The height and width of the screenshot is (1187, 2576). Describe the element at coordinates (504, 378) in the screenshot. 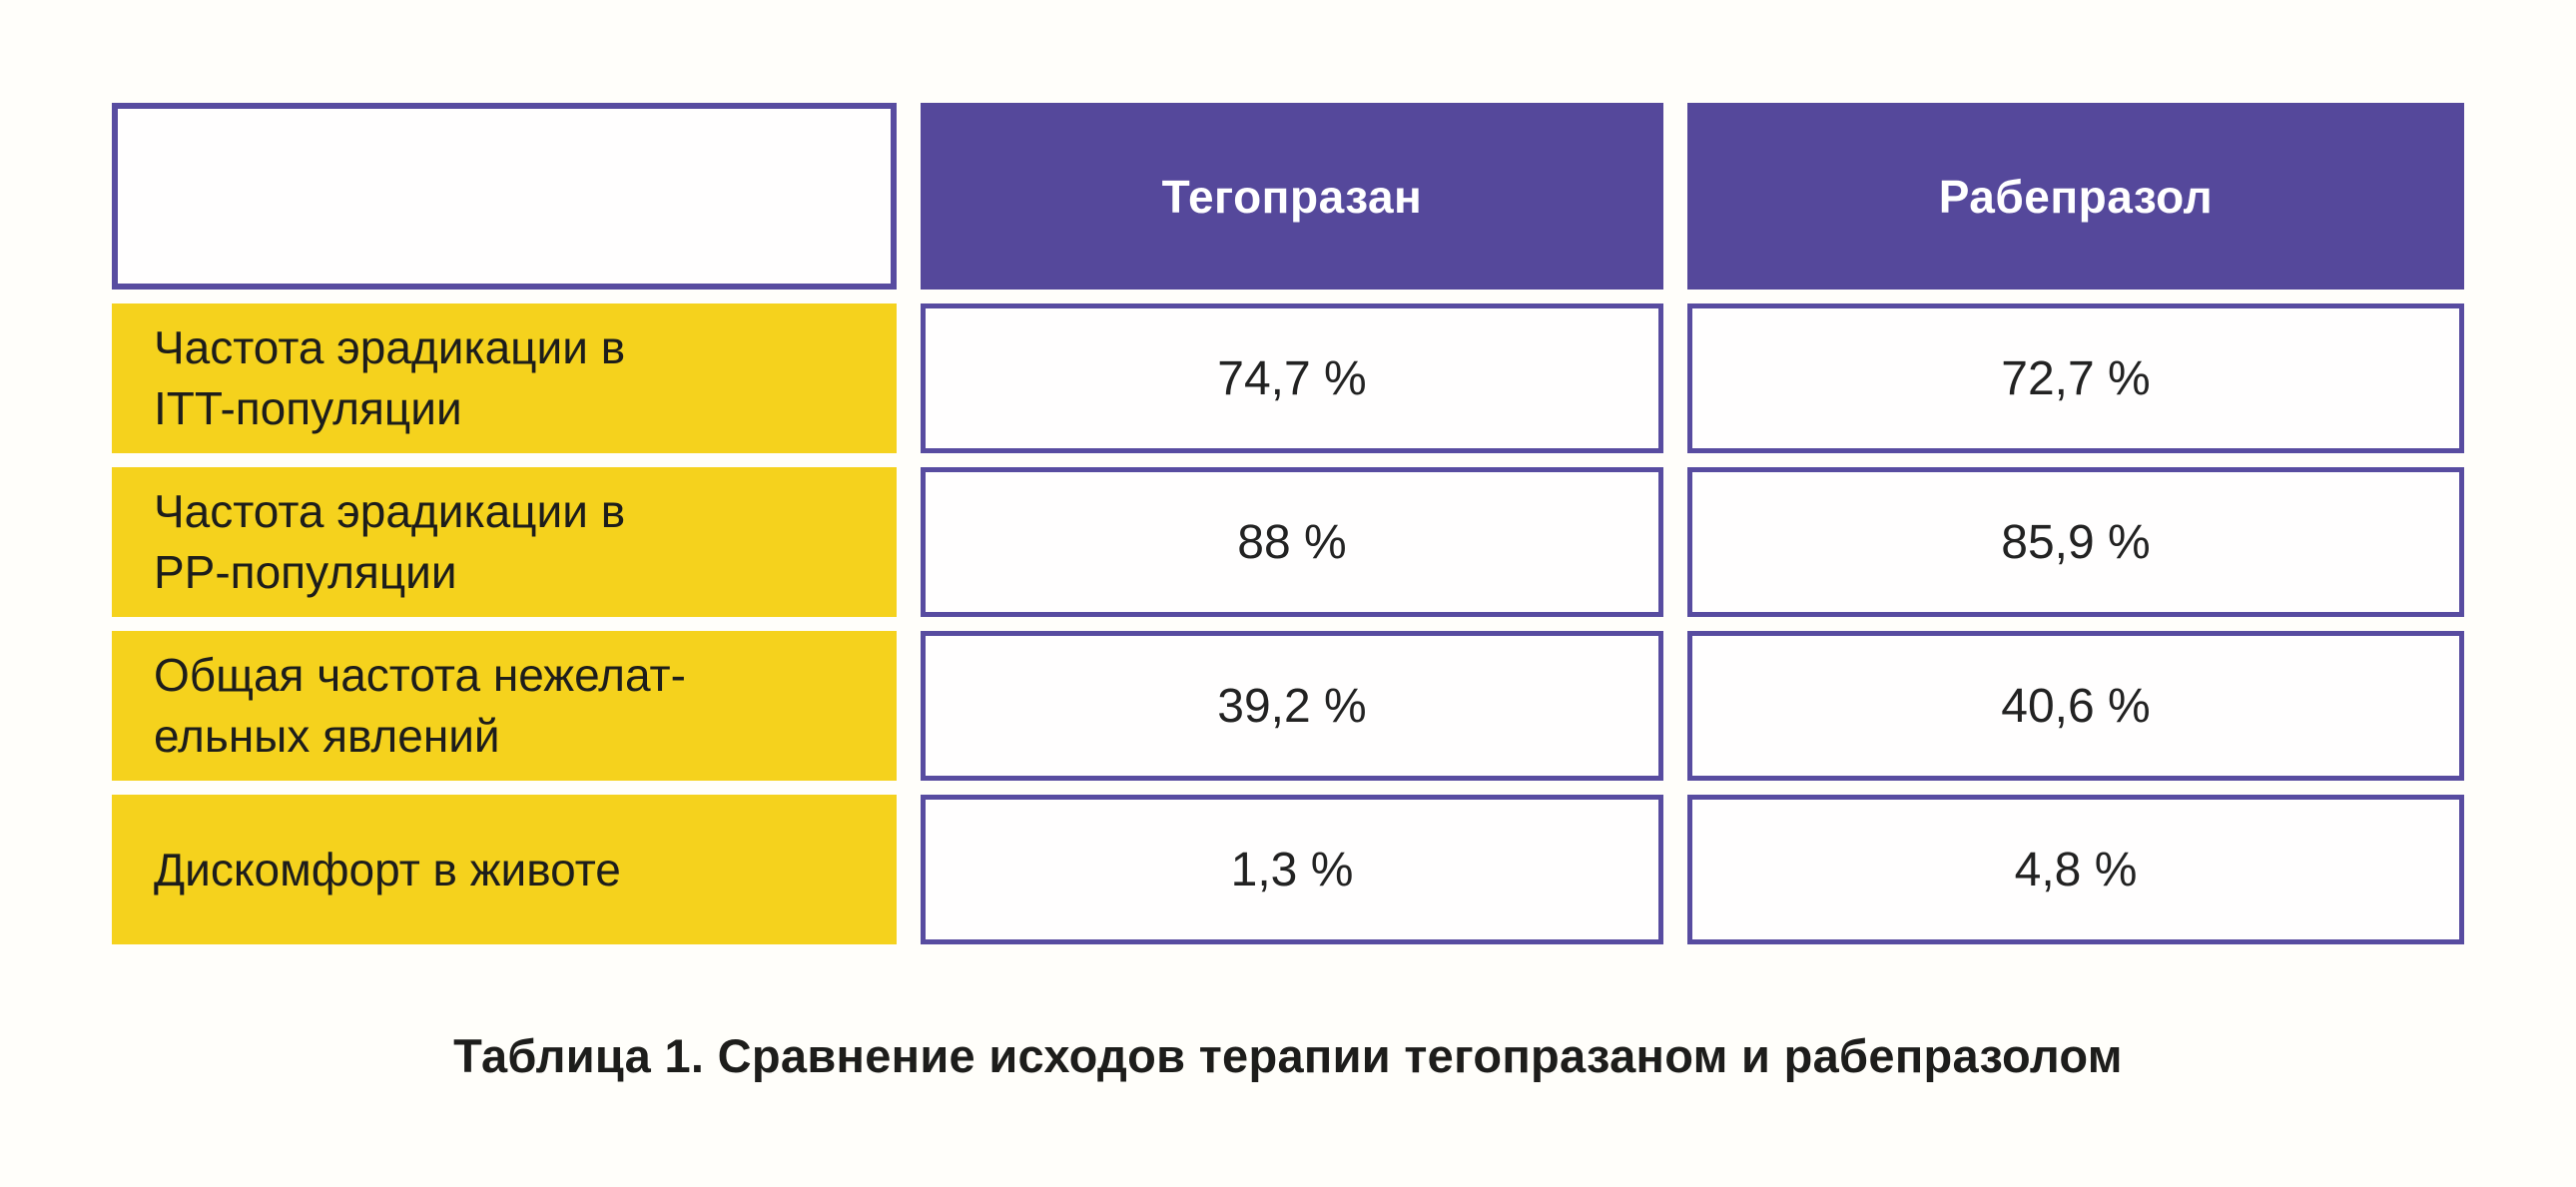

I see `row-label-eradication-itt: Частота эрадикации в ITT-популяции` at that location.